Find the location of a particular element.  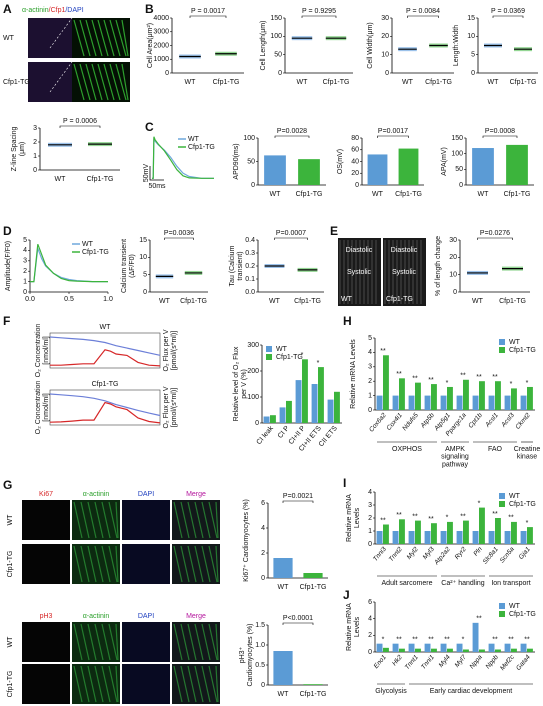

y-tick-label: 100 is located at coordinates (457, 154).